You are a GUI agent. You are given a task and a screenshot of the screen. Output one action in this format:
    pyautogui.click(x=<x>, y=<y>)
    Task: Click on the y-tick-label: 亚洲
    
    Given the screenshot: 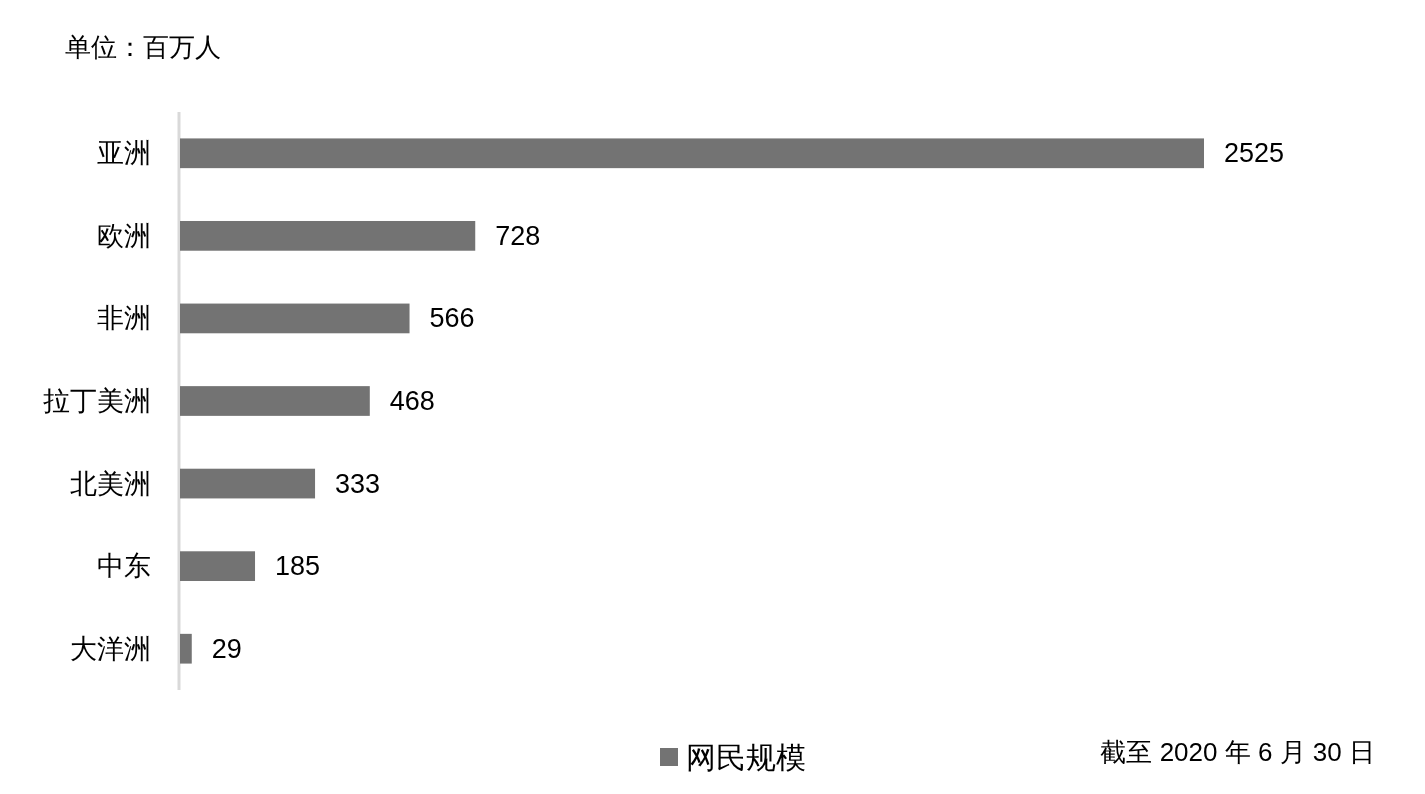 What is the action you would take?
    pyautogui.click(x=124, y=153)
    